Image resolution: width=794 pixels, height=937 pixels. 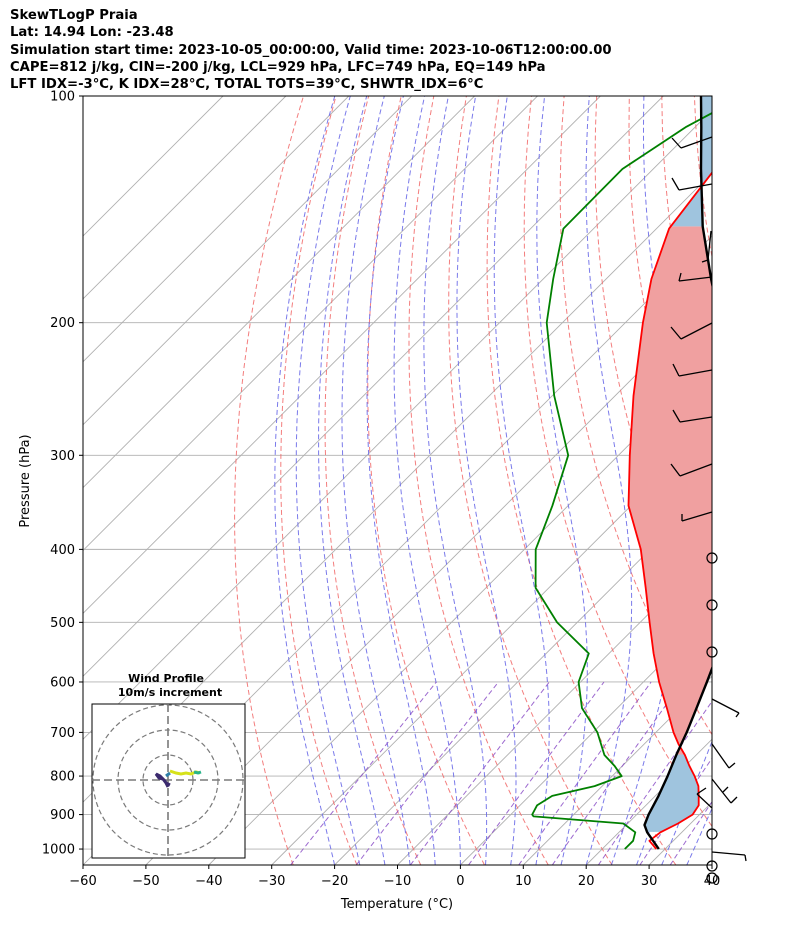 What do you see at coordinates (523, 881) in the screenshot?
I see `x-tick-label: 10` at bounding box center [523, 881].